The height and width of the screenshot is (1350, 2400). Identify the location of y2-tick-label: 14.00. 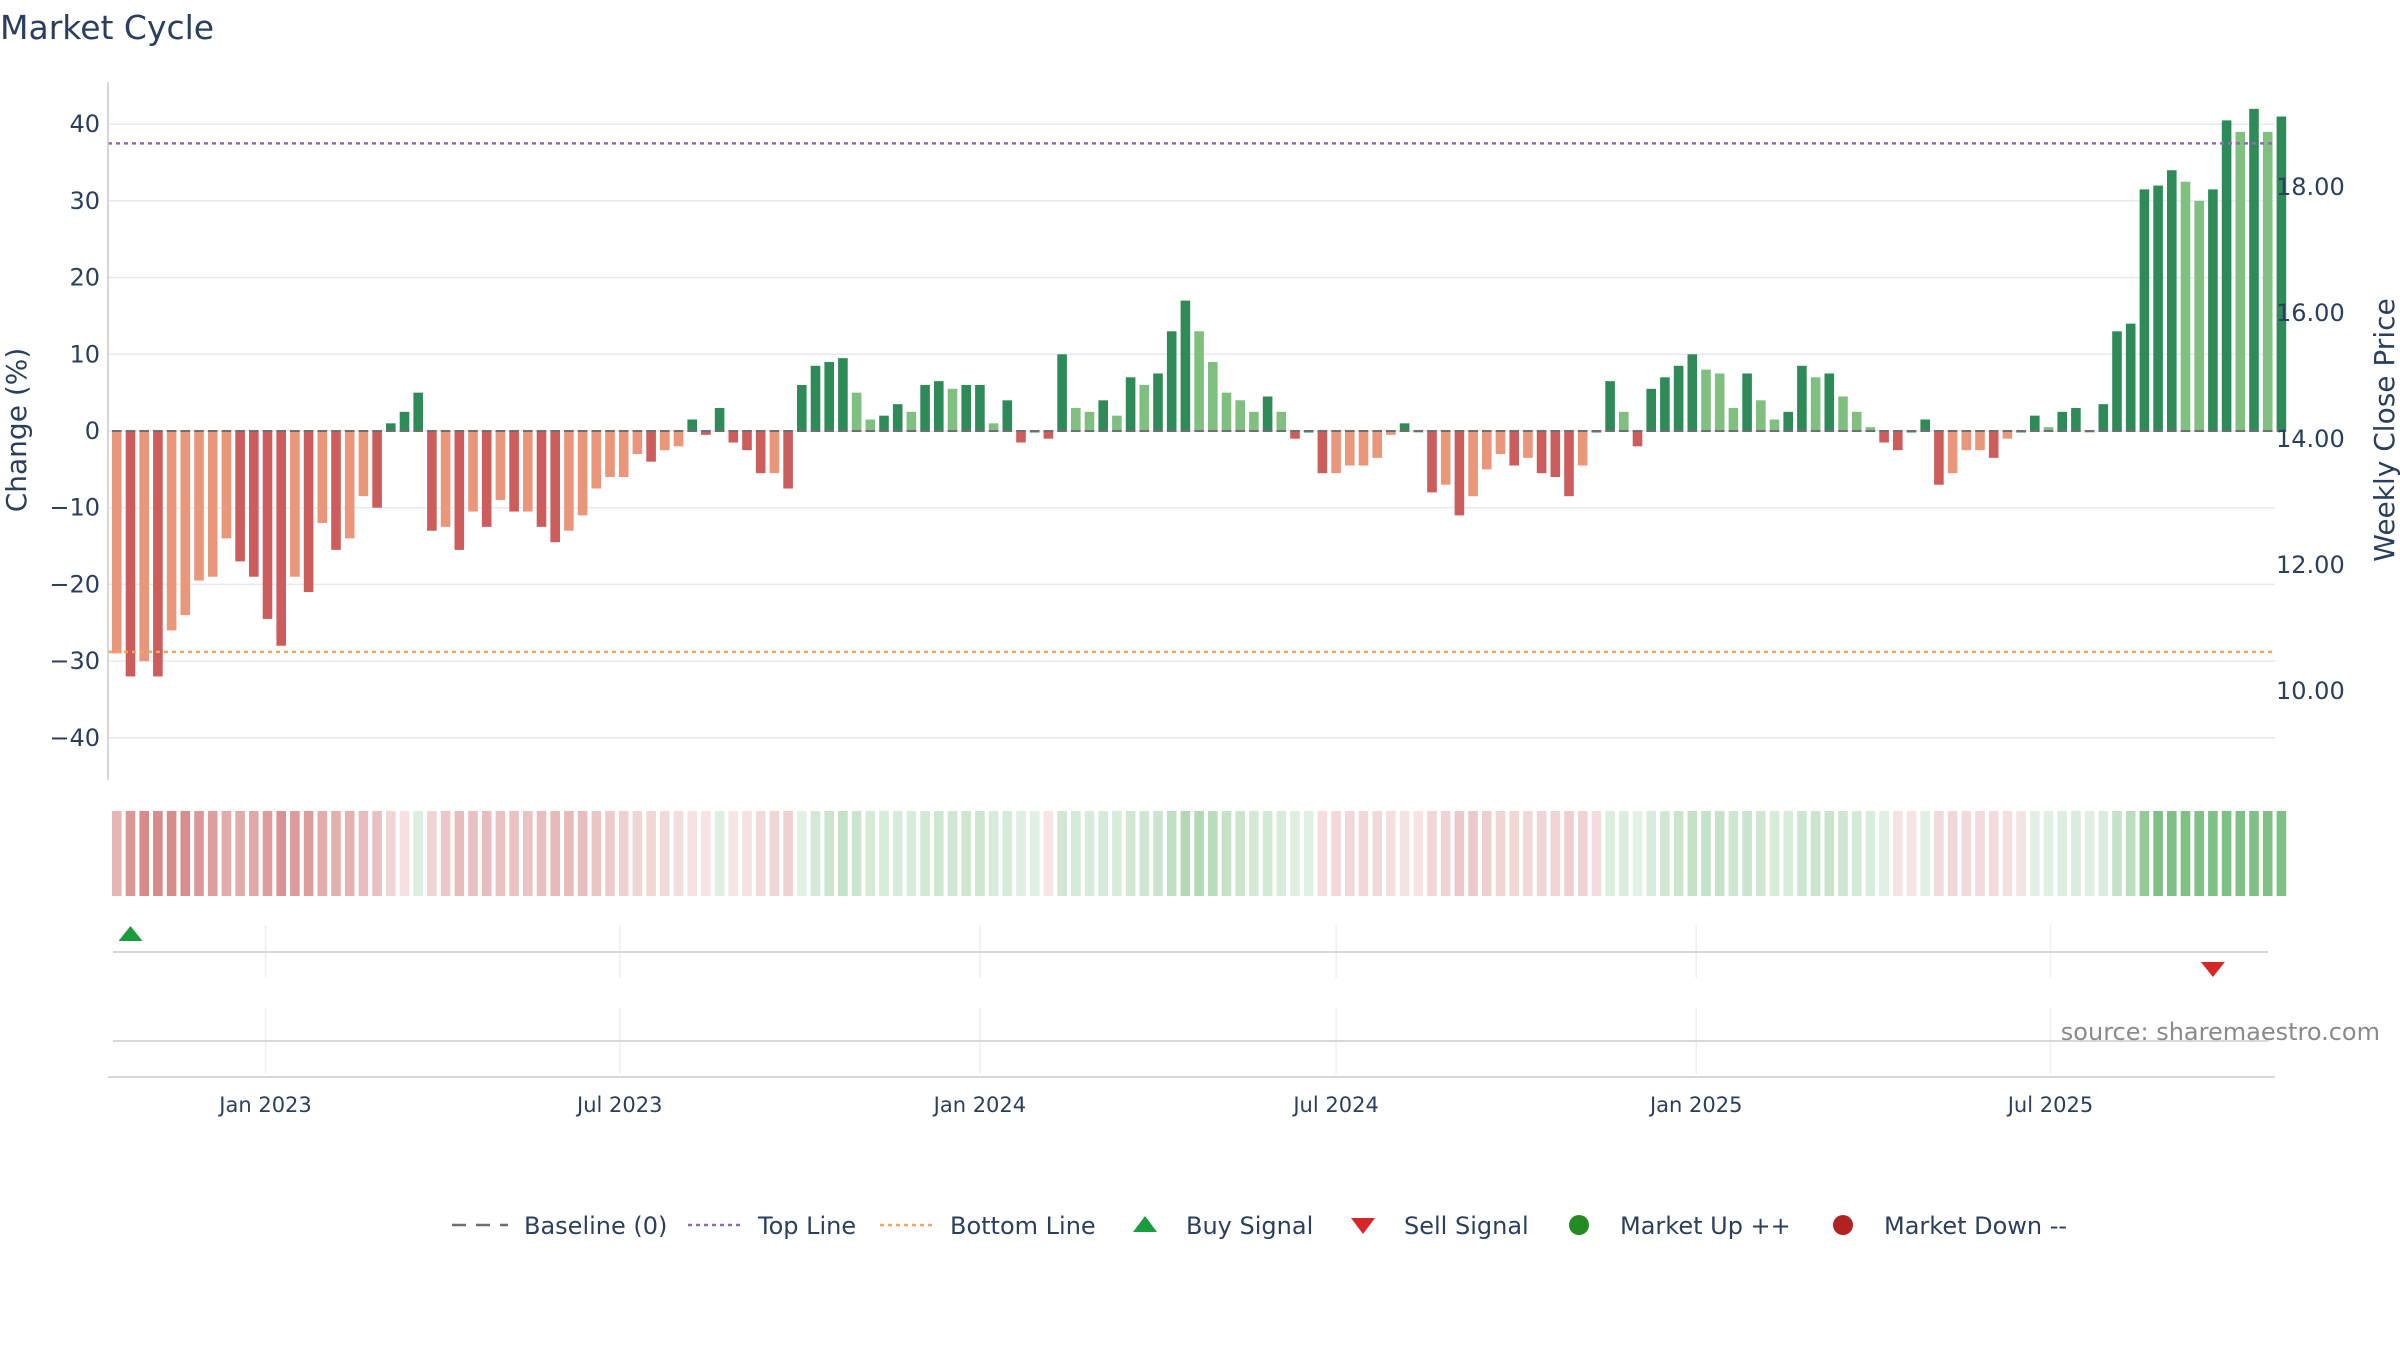
(2310, 439).